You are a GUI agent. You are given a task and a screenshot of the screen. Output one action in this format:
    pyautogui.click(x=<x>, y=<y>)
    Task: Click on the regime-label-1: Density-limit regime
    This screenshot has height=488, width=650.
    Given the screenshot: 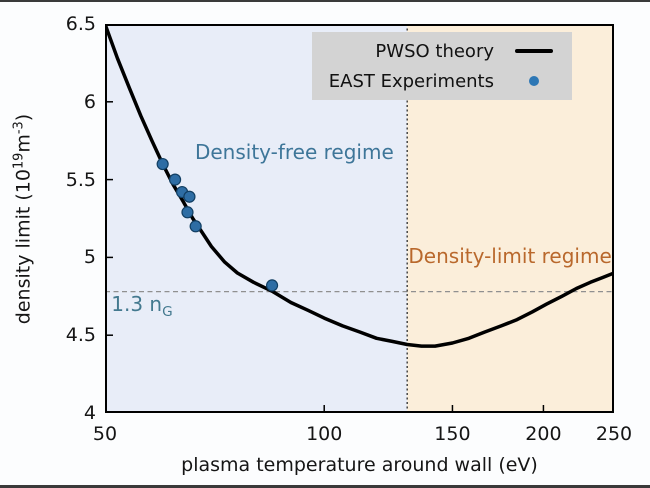 What is the action you would take?
    pyautogui.click(x=510, y=255)
    